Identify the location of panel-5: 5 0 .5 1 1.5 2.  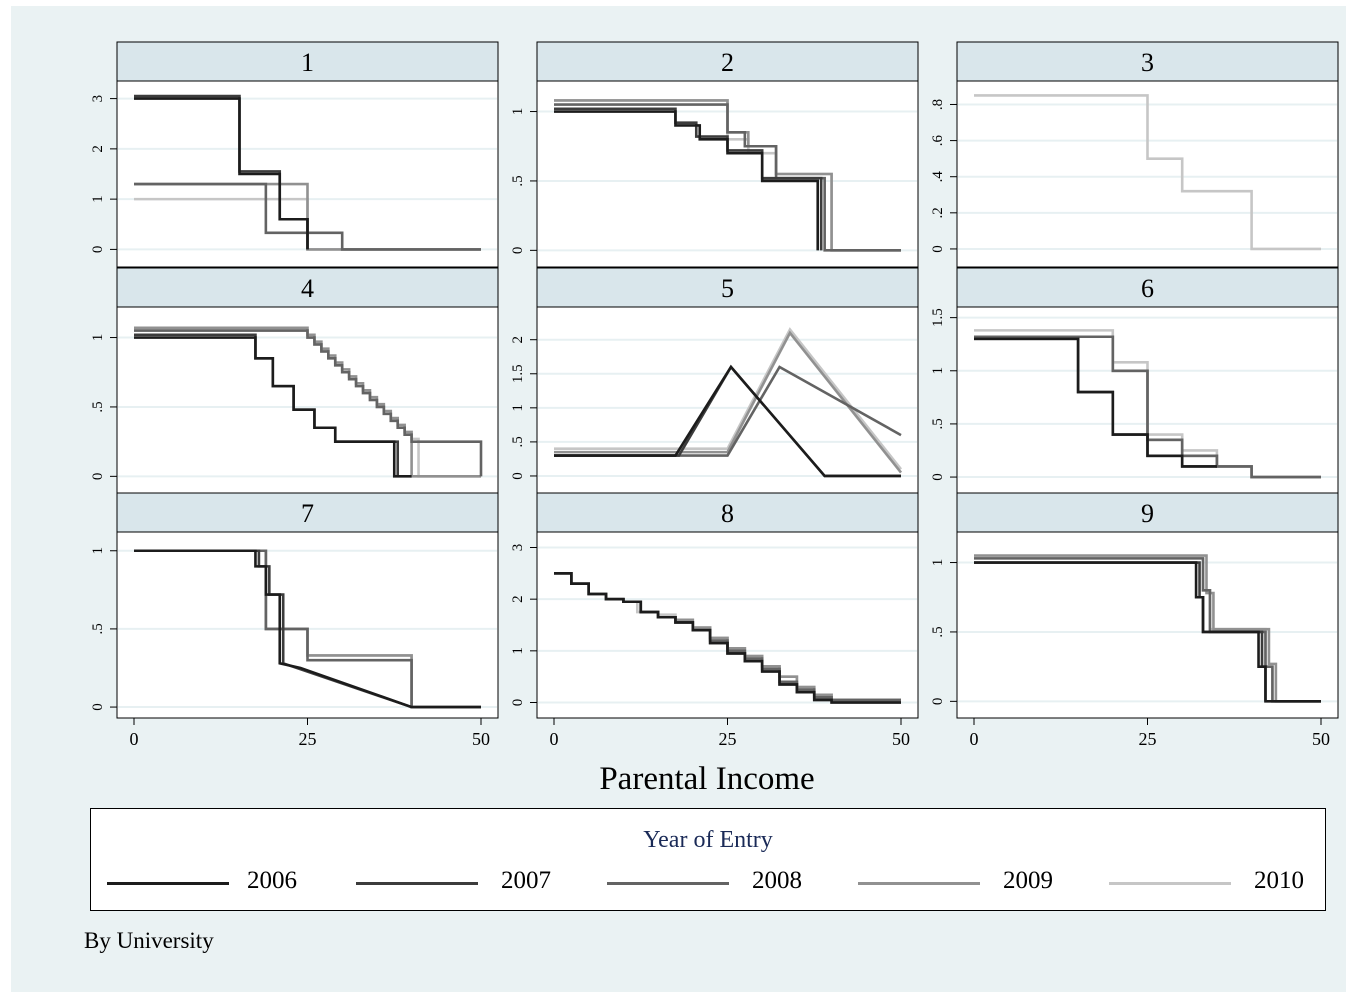
(714, 380).